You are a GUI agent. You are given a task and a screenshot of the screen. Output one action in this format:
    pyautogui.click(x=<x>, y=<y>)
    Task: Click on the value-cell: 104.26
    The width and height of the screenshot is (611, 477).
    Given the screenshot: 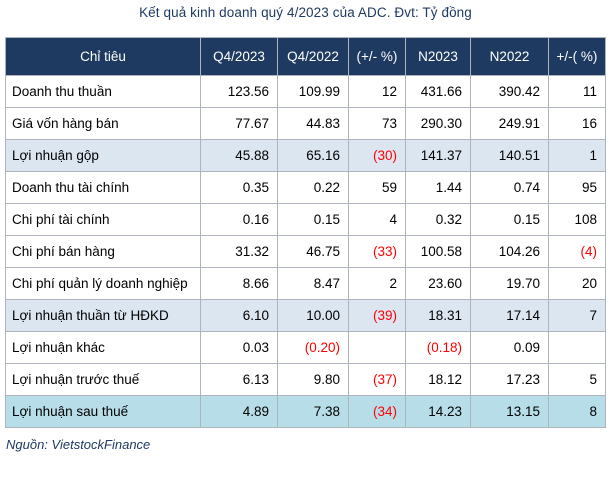 What is the action you would take?
    pyautogui.click(x=509, y=251)
    